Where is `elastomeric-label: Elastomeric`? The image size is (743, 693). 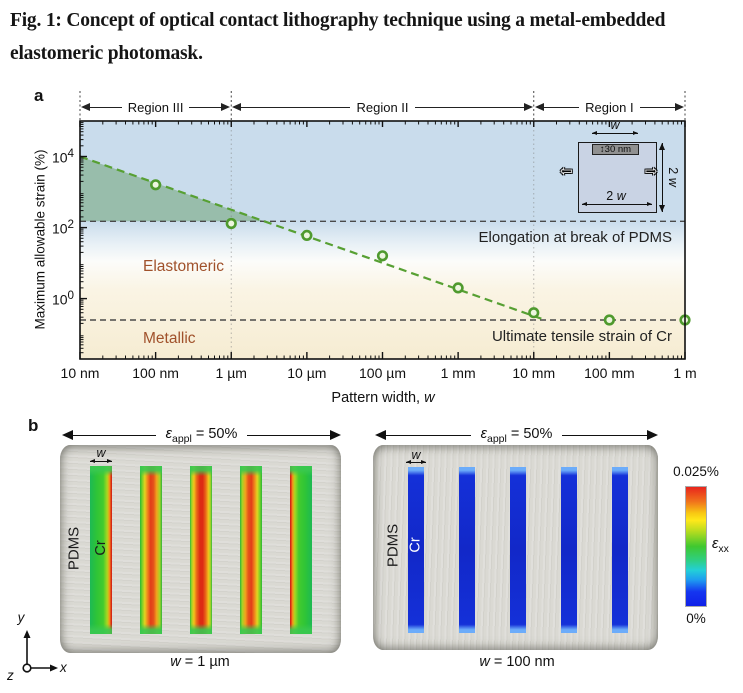 elastomeric-label: Elastomeric is located at coordinates (183, 266).